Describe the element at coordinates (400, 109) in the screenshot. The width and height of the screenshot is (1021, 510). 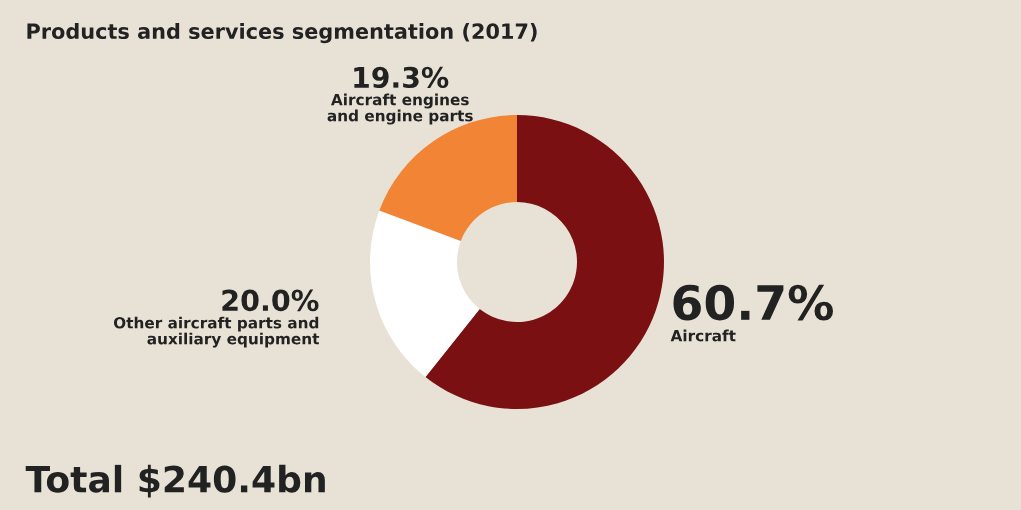
I see `slice-label: Aircraft engines and engine parts` at that location.